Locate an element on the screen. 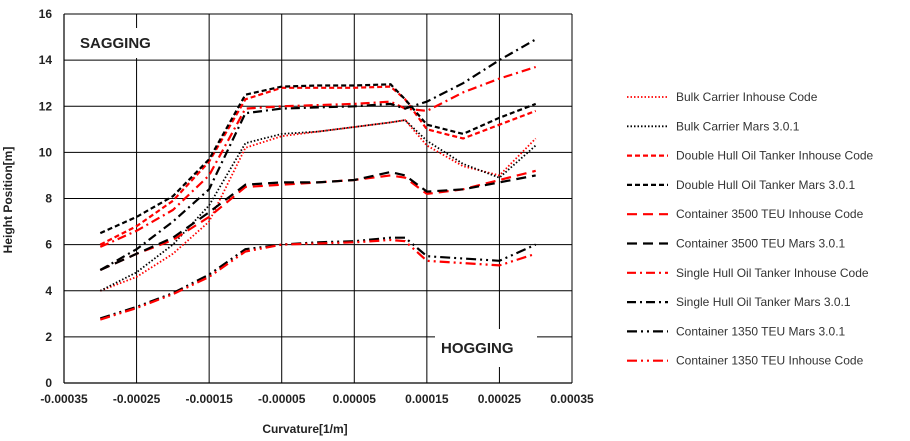 The height and width of the screenshot is (441, 910). y-tick-label: 12 is located at coordinates (46, 106).